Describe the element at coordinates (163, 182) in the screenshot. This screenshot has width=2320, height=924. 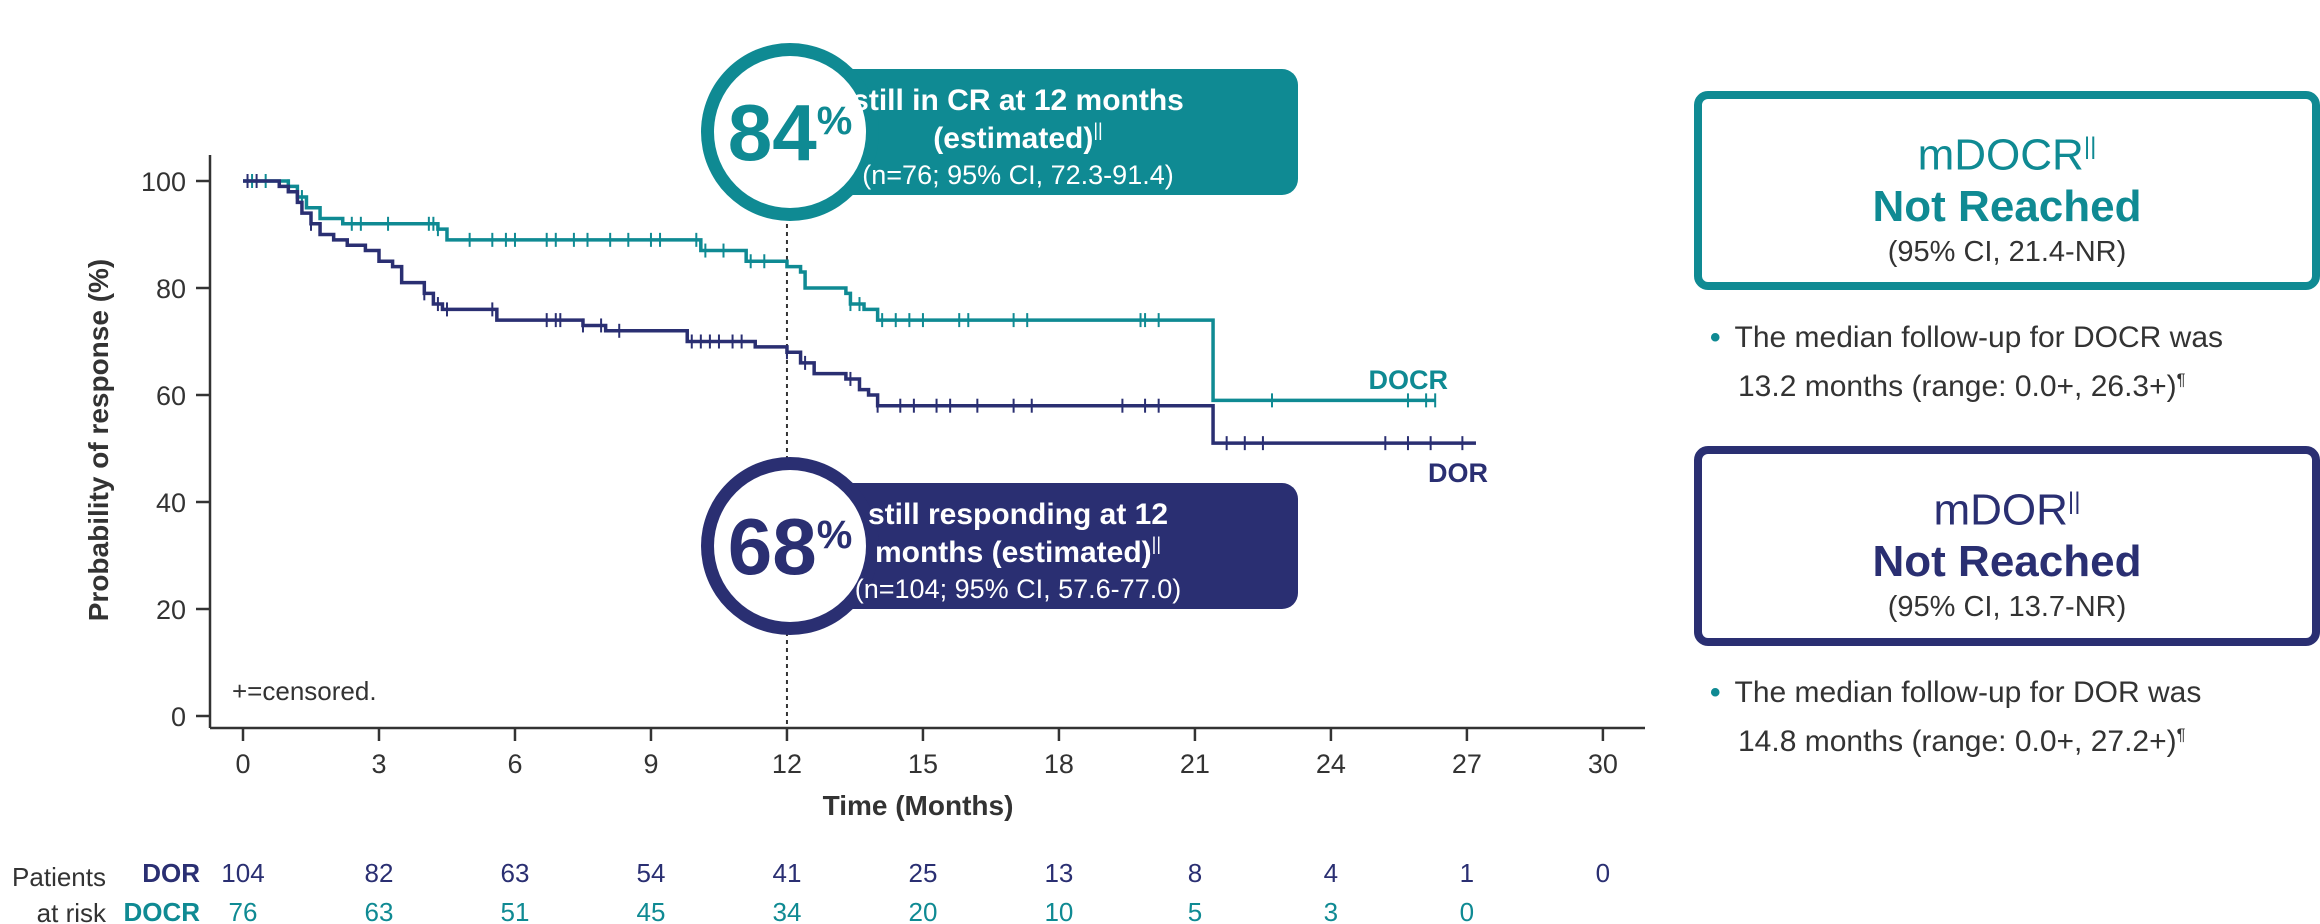
I see `y-tick-label: 100` at that location.